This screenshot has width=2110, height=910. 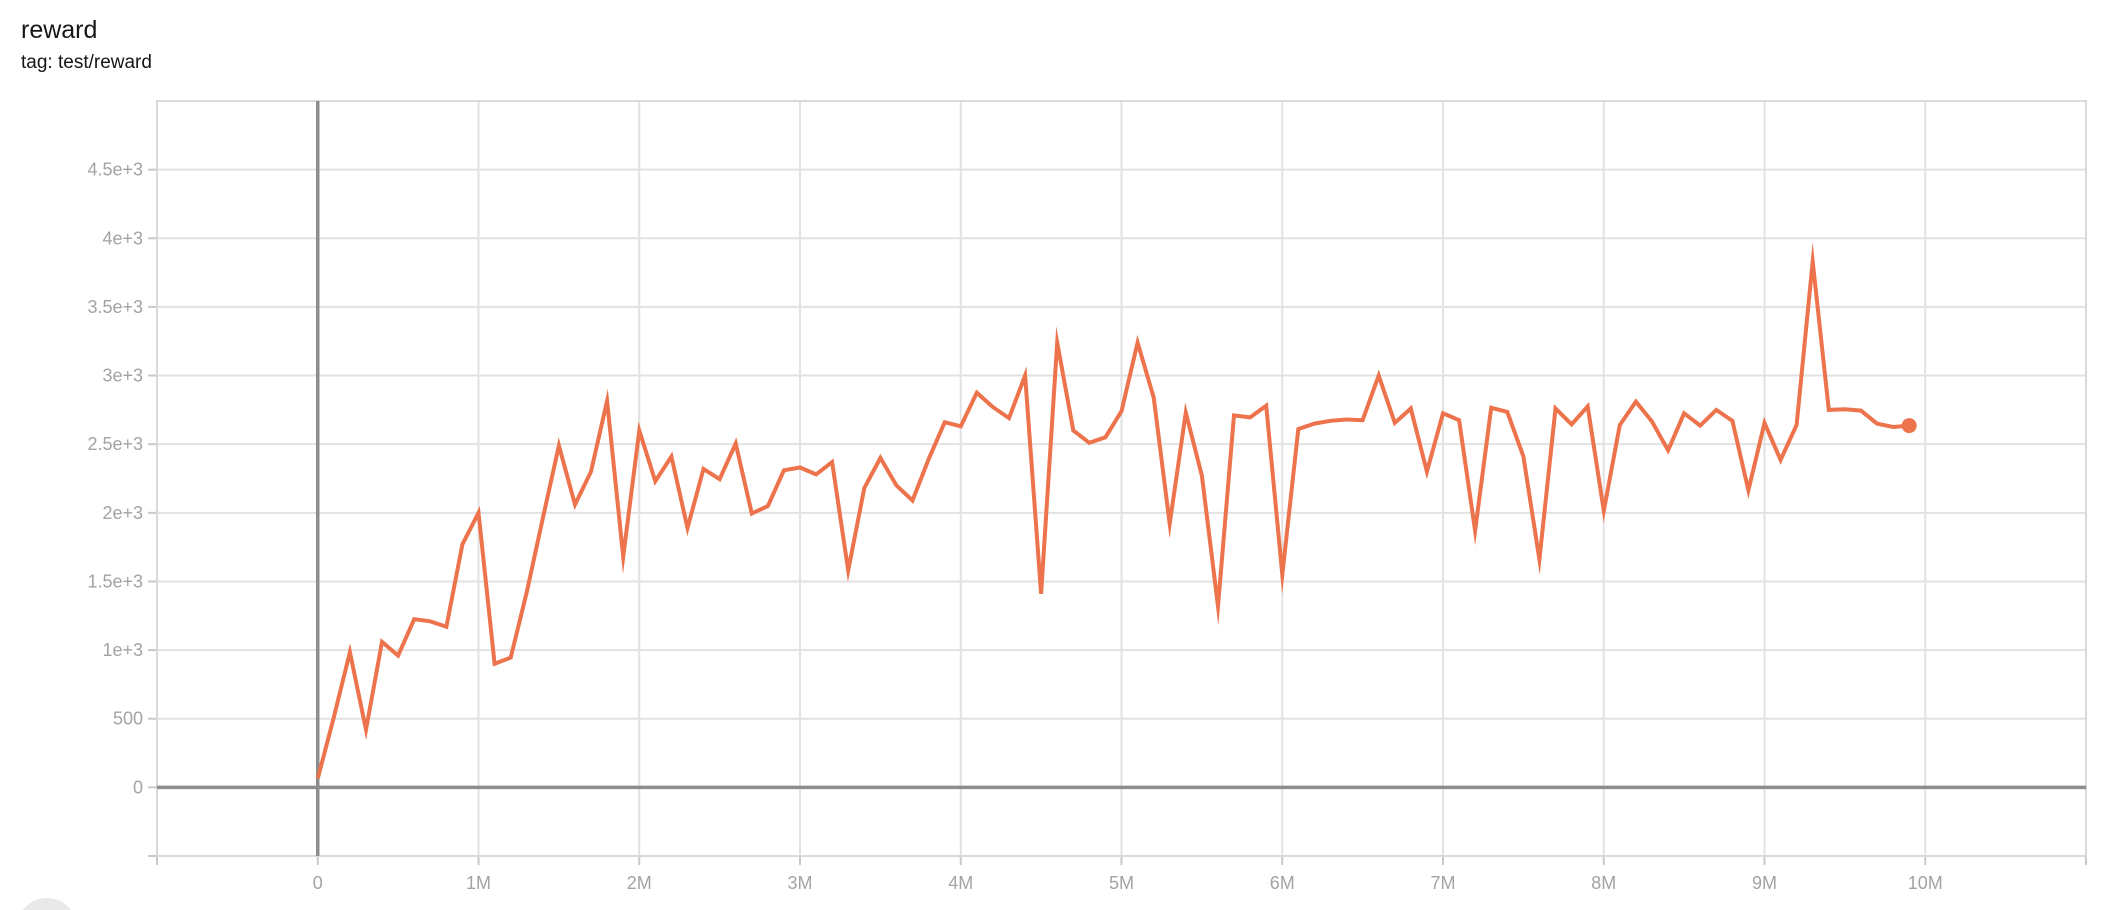 I want to click on y-tick-label: 4.5e+3, so click(x=115, y=170).